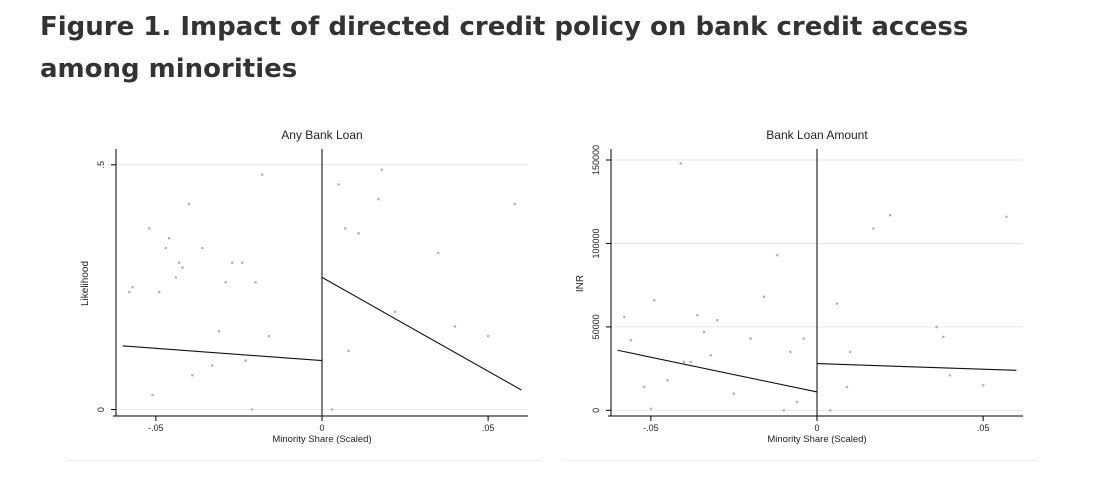  What do you see at coordinates (596, 243) in the screenshot?
I see `y-tick-label: 100000` at bounding box center [596, 243].